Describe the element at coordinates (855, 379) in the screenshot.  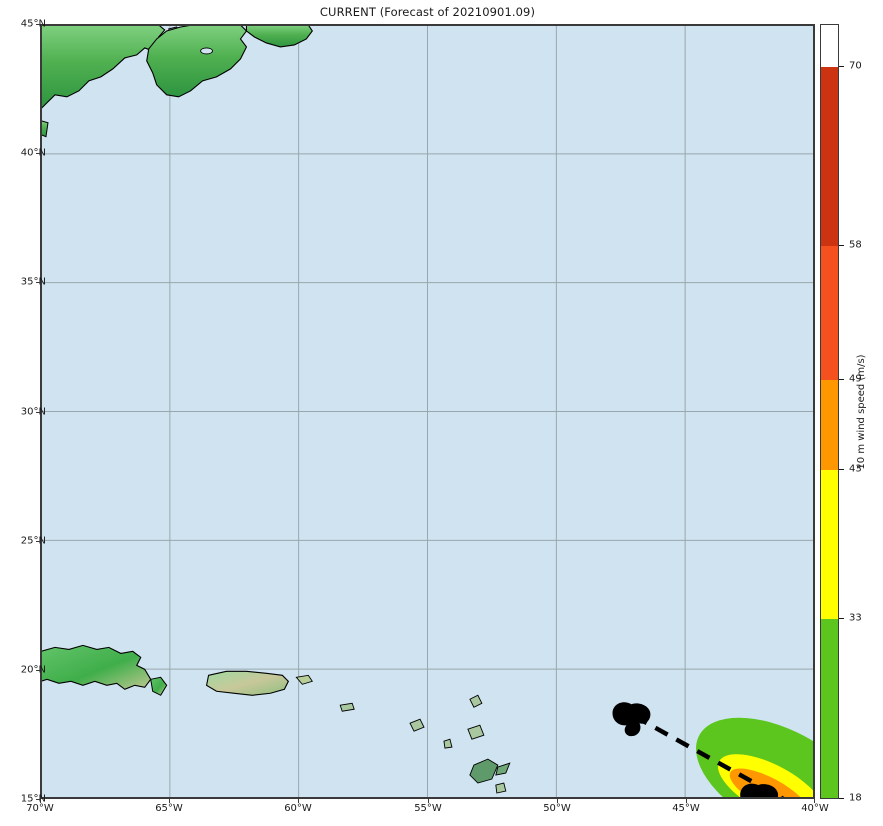
I see `colorbar-tick-label-49: 49` at that location.